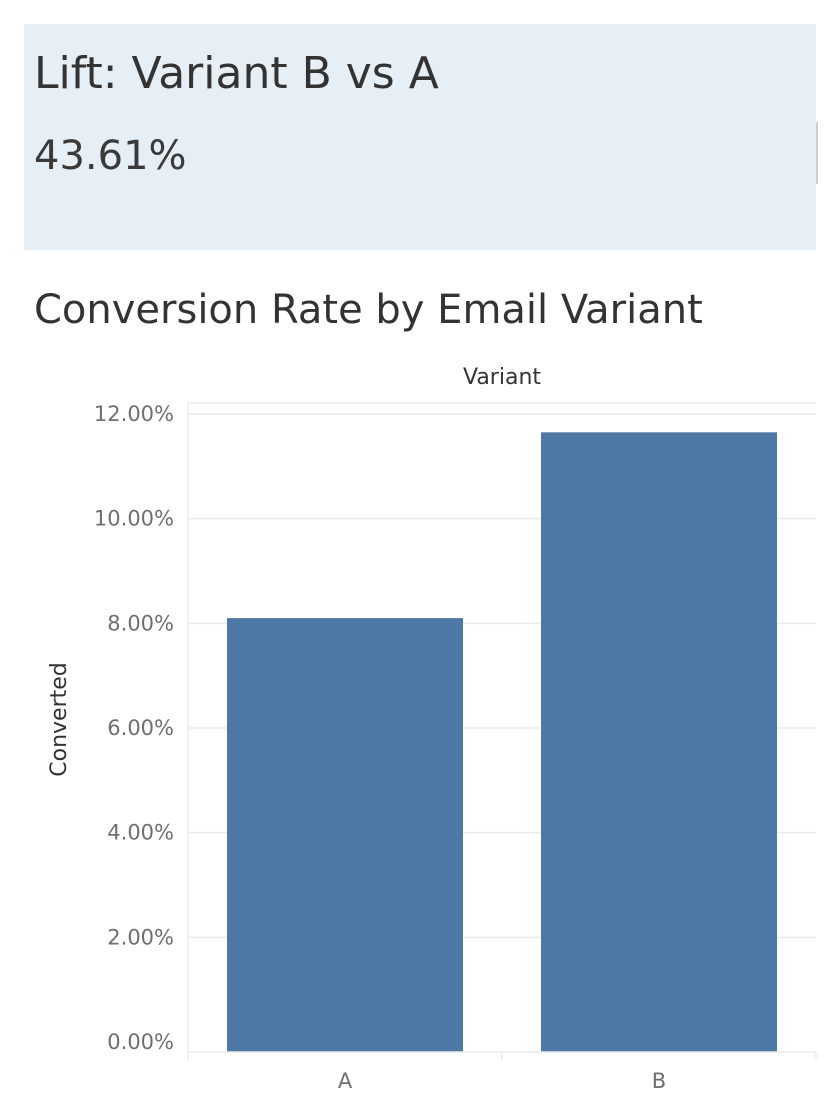 The width and height of the screenshot is (838, 1118). What do you see at coordinates (110, 156) in the screenshot?
I see `kpi-value: 43.61%` at bounding box center [110, 156].